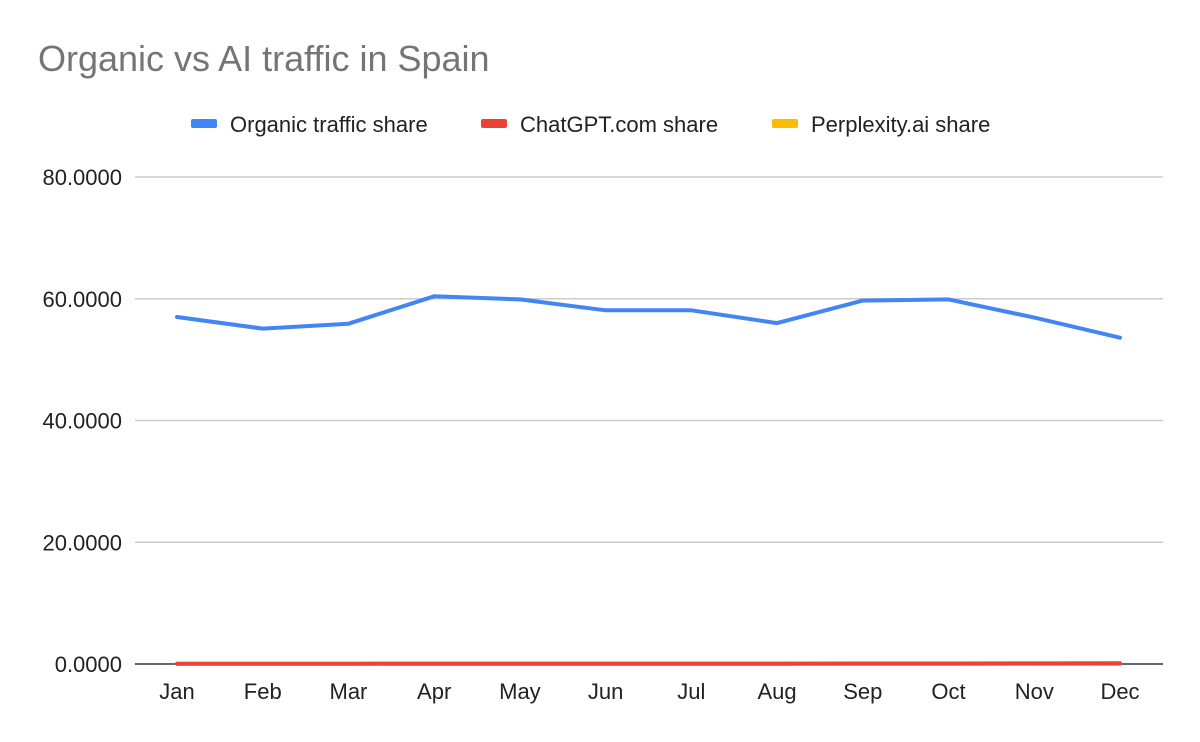  What do you see at coordinates (862, 691) in the screenshot?
I see `x-tick-label: Sep` at bounding box center [862, 691].